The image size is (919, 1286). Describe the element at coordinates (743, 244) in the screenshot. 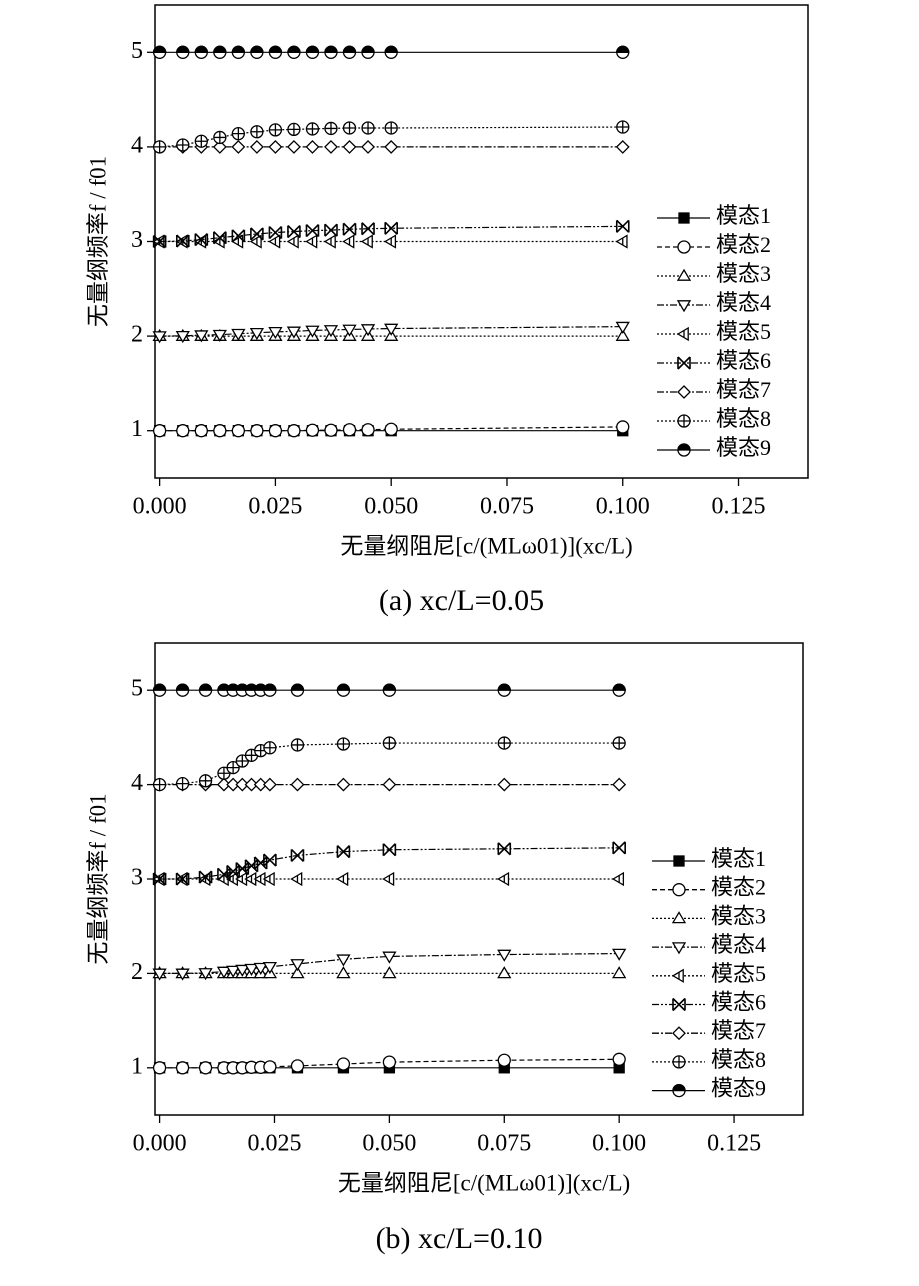

I see `legend-label: 模态2` at that location.